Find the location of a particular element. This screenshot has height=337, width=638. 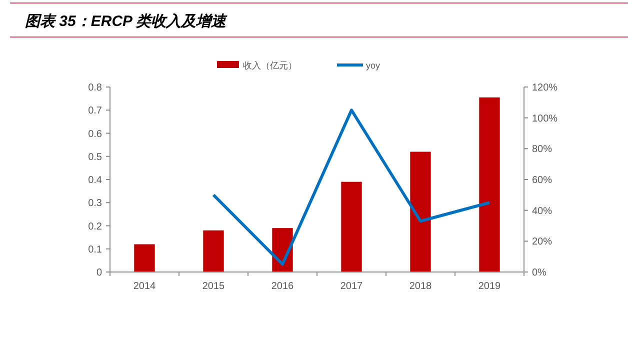

y2-tick-label: 40% is located at coordinates (542, 211).